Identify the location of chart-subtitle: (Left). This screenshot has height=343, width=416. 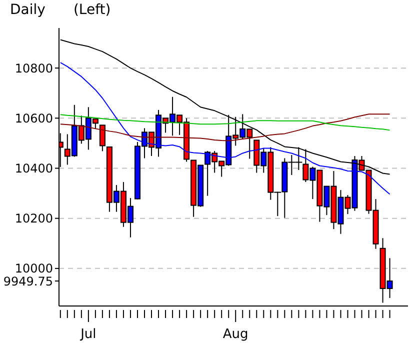
(92, 10).